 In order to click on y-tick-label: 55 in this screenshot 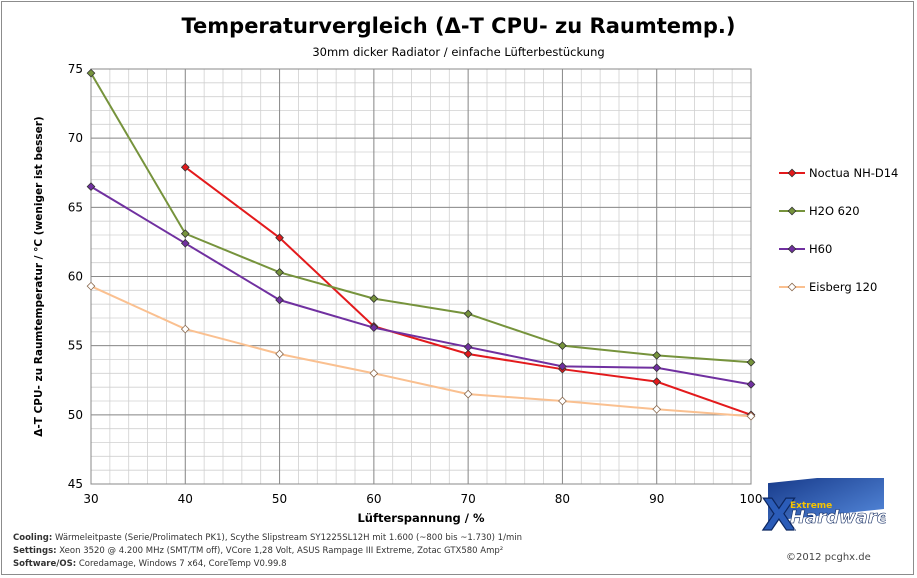, I will do `click(75, 346)`.